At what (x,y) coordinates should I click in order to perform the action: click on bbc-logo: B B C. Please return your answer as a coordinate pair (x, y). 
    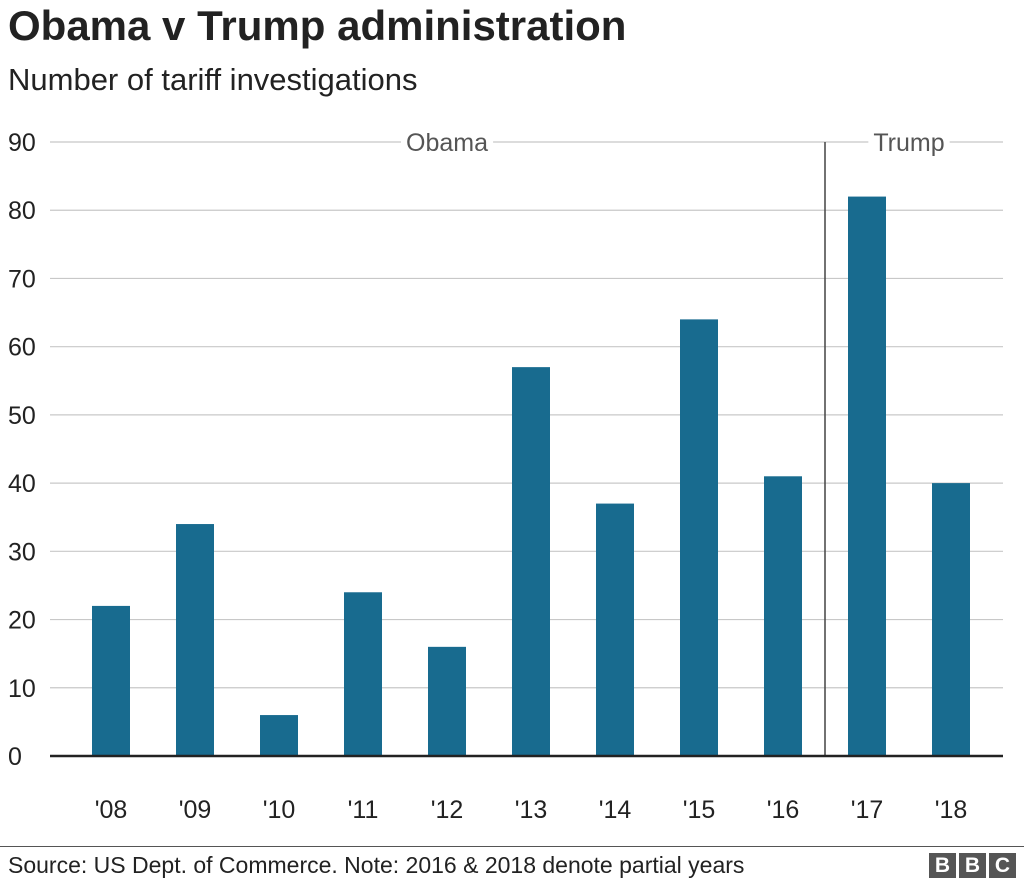
    Looking at the image, I should click on (972, 865).